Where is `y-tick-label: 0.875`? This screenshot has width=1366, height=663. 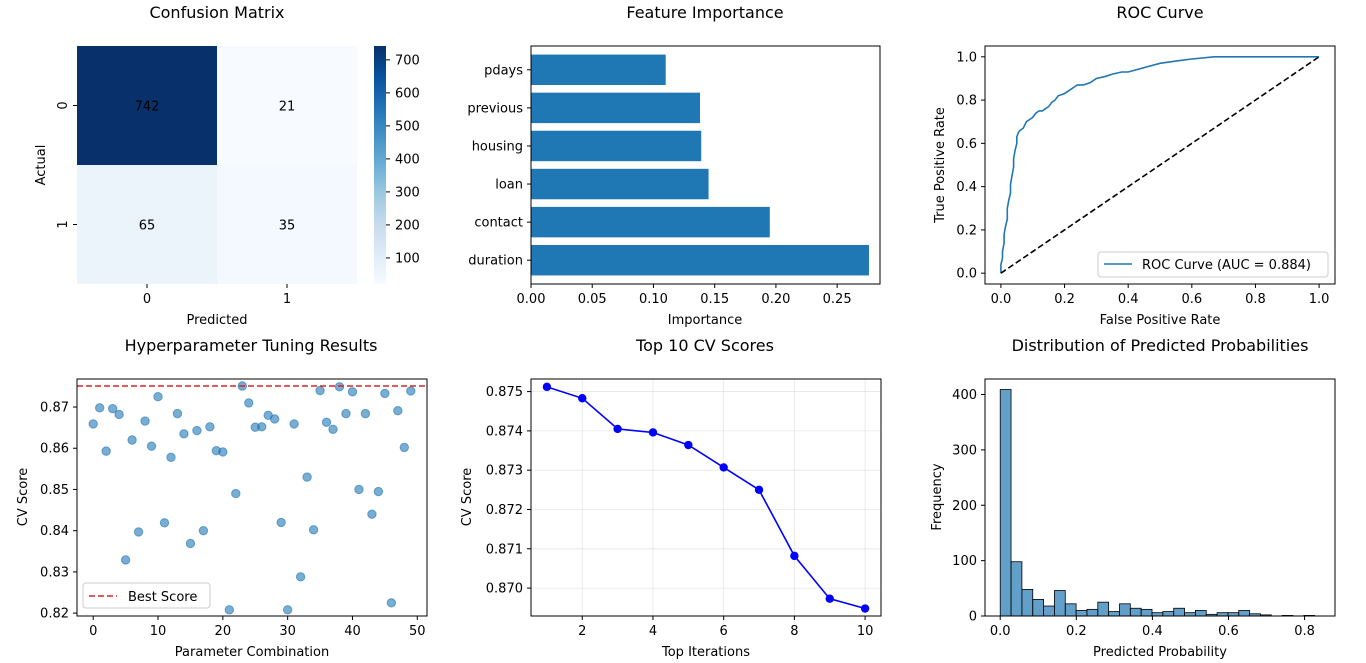
y-tick-label: 0.875 is located at coordinates (504, 392).